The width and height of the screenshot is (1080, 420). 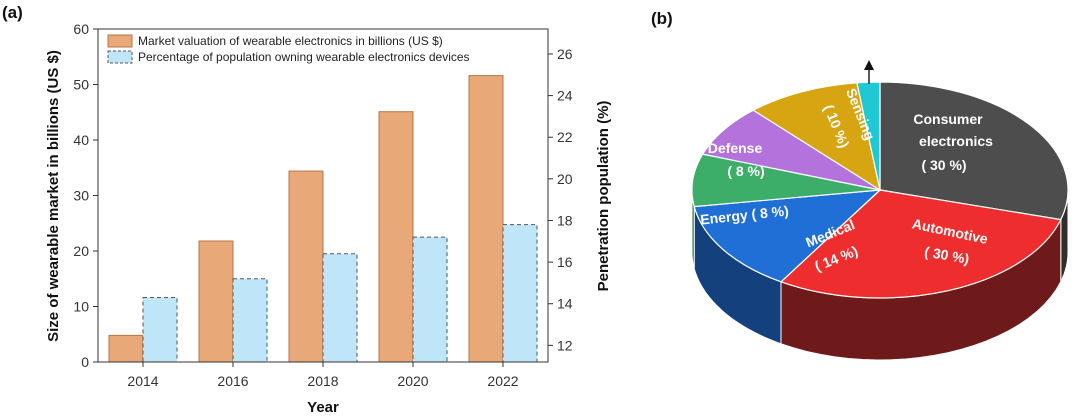 What do you see at coordinates (340, 308) in the screenshot?
I see `bar-population-2018` at bounding box center [340, 308].